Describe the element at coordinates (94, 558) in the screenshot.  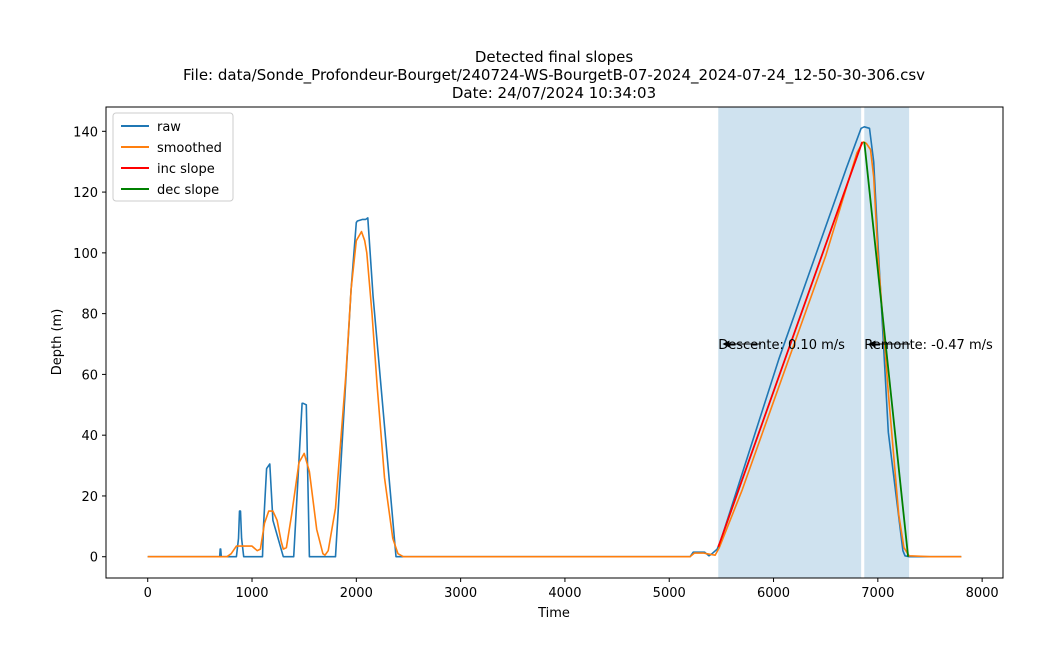
I see `y-tick-label-0: 0` at that location.